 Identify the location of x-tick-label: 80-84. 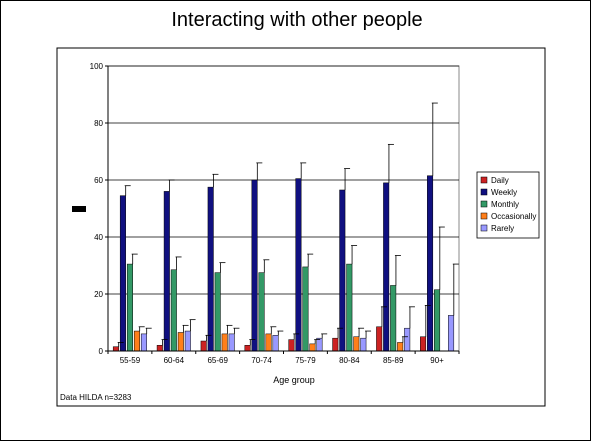
(349, 360).